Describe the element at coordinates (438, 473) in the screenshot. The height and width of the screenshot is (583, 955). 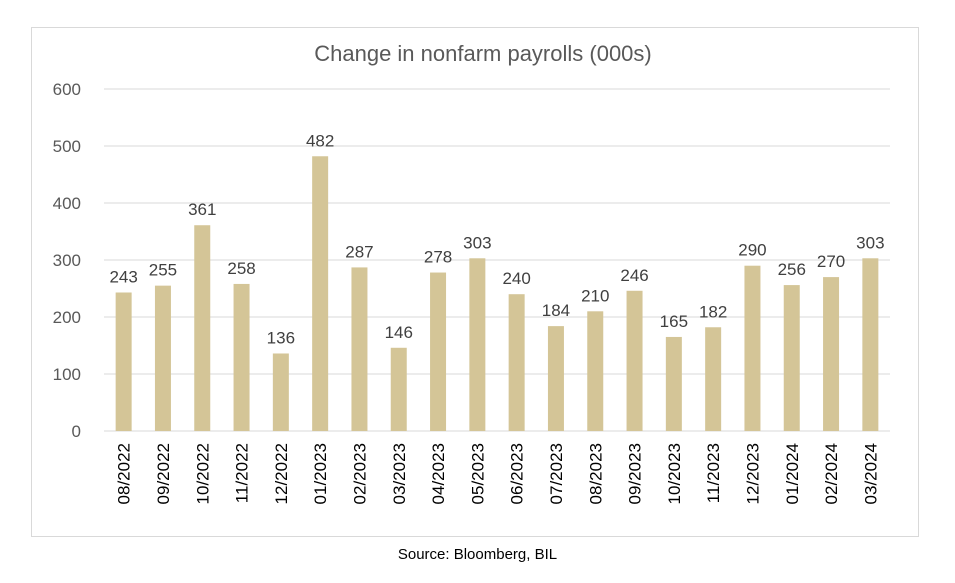
I see `x-tick-label: 04/2023` at that location.